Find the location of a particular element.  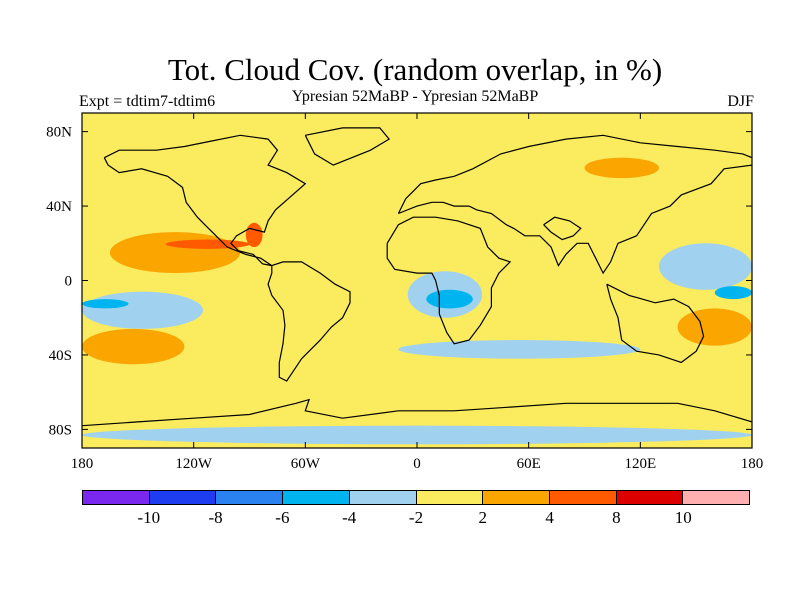

y-tick-label: 80S is located at coordinates (60, 430).